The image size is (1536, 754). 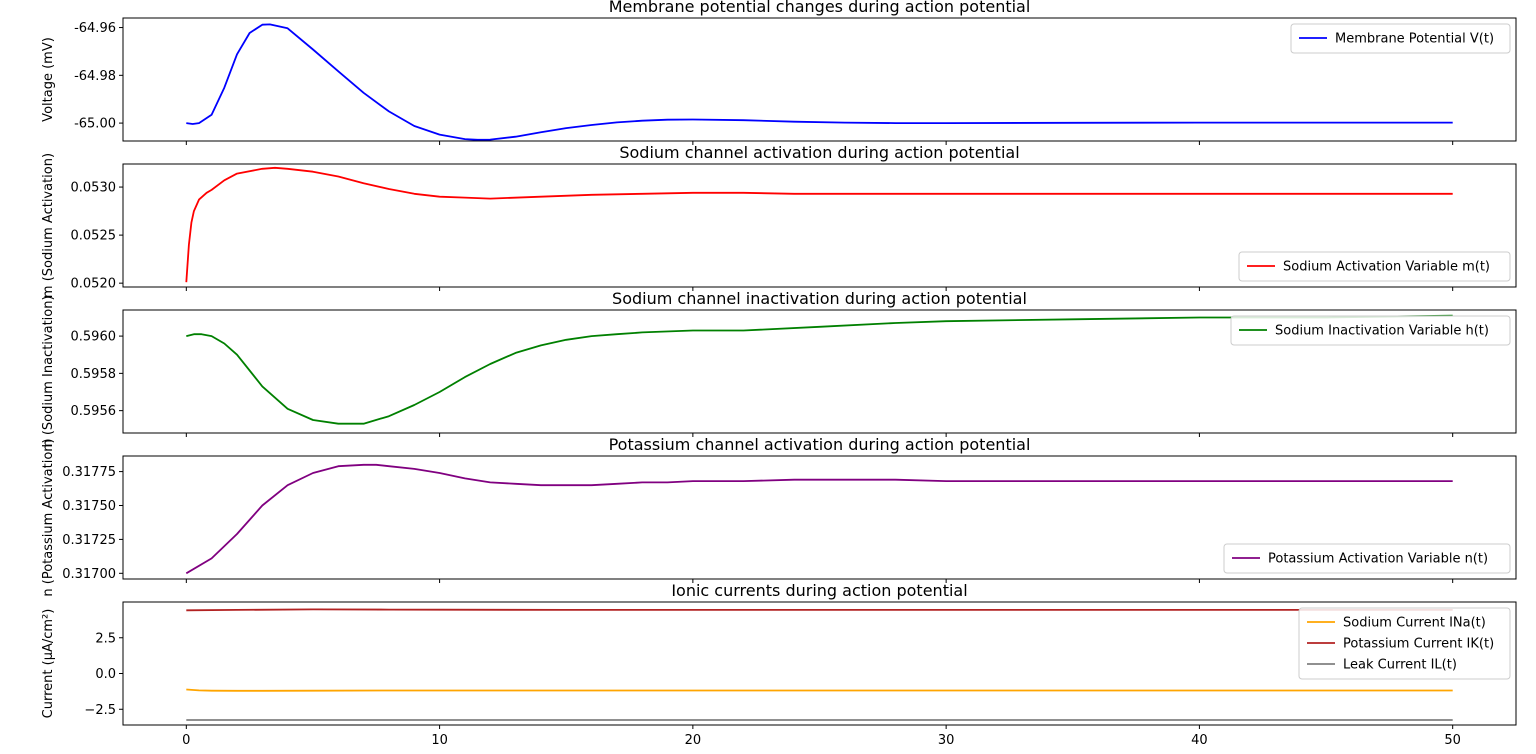 What do you see at coordinates (1386, 267) in the screenshot?
I see `legend-label: Sodium Activation Variable m(t)` at bounding box center [1386, 267].